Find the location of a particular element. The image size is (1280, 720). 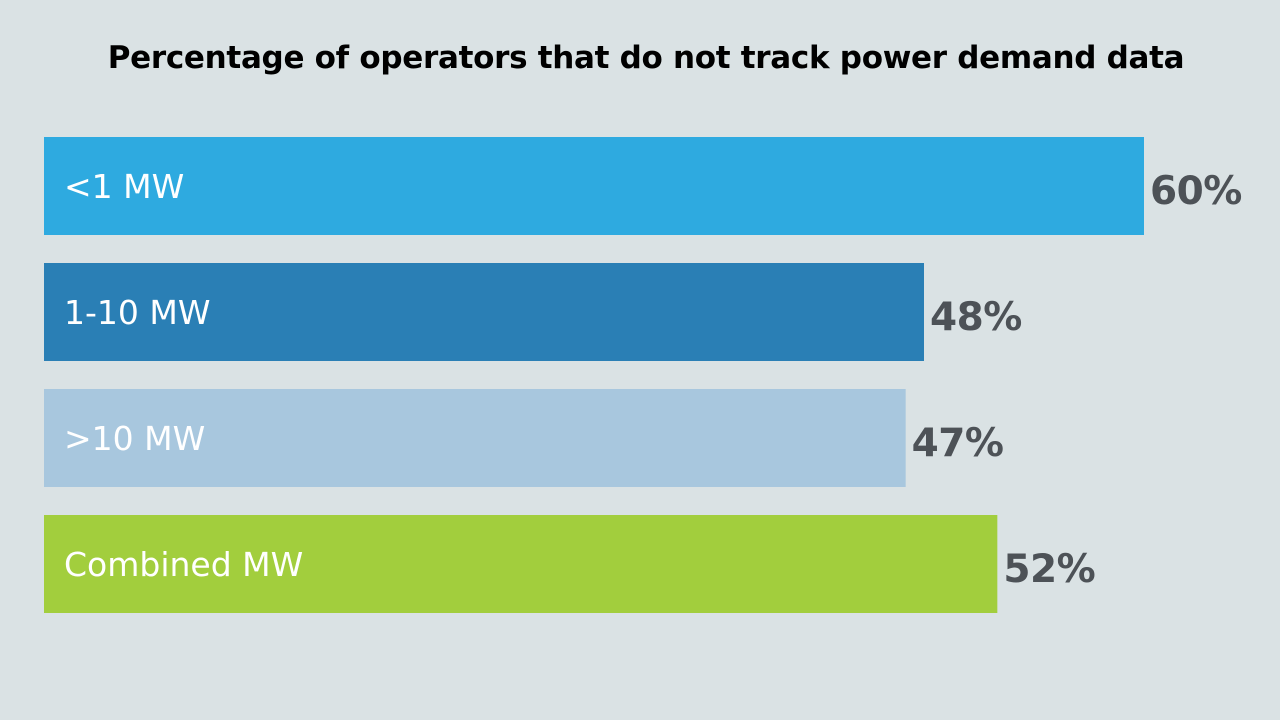

value-label-gt-10mw: 47% is located at coordinates (958, 443).